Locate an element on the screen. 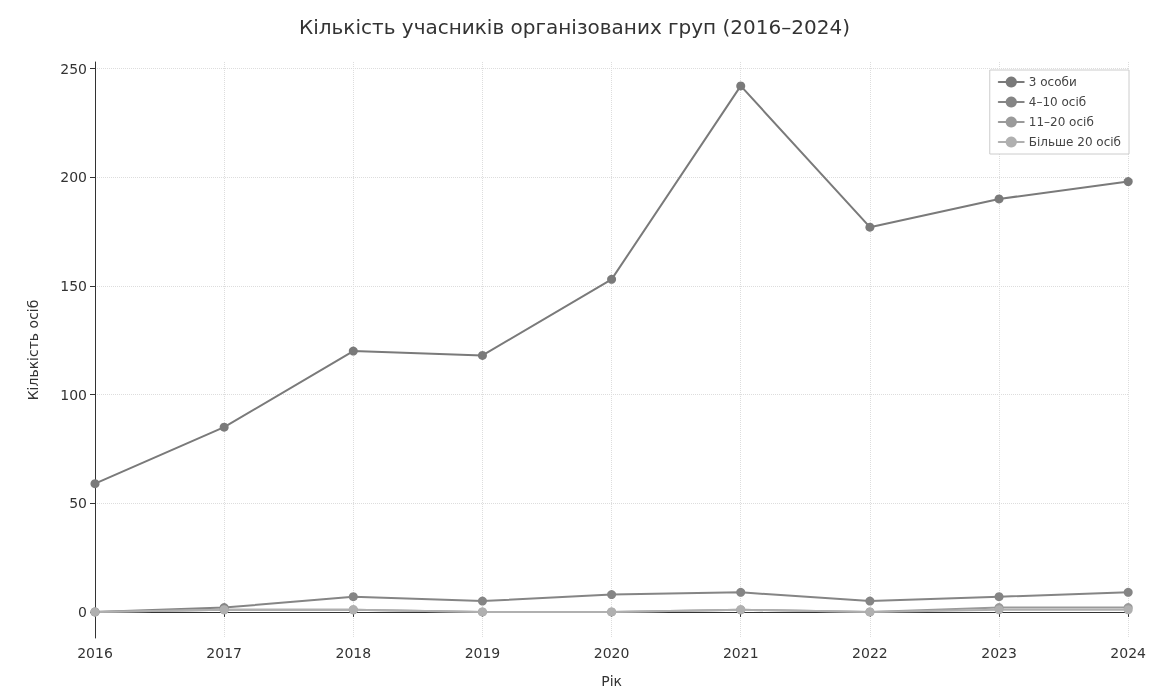 This screenshot has height=700, width=1149. legend-label: 3 особи is located at coordinates (1052, 82).